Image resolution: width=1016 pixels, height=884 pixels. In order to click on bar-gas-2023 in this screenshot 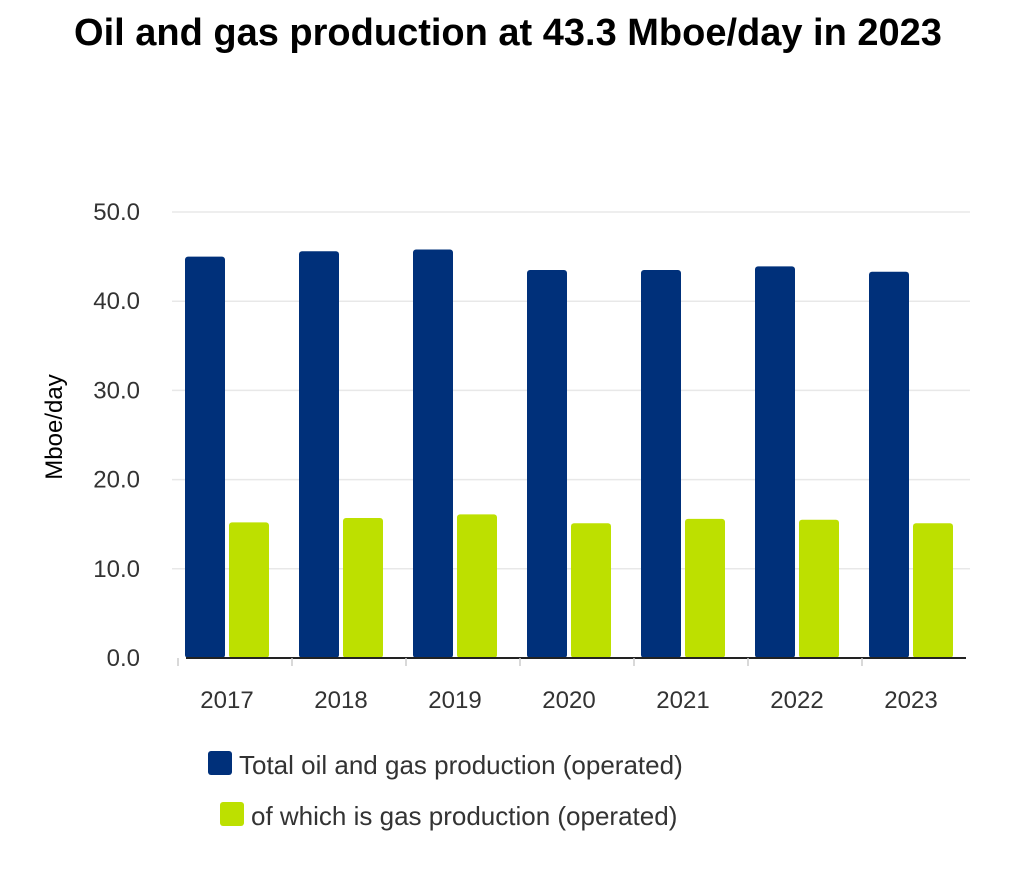, I will do `click(933, 590)`.